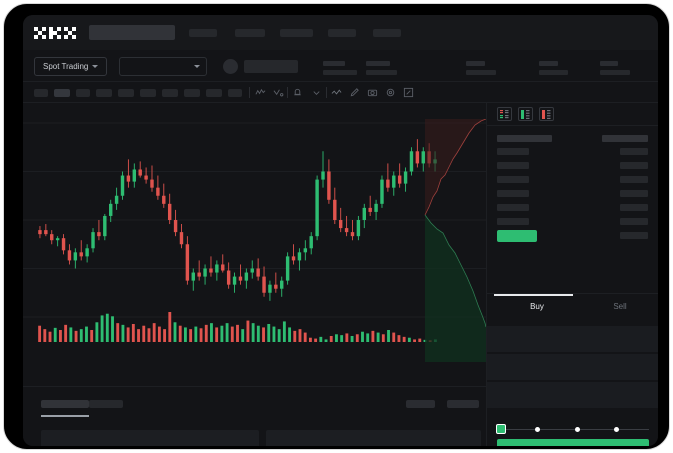  What do you see at coordinates (106, 404) in the screenshot?
I see `bottom-tab-order-history` at bounding box center [106, 404].